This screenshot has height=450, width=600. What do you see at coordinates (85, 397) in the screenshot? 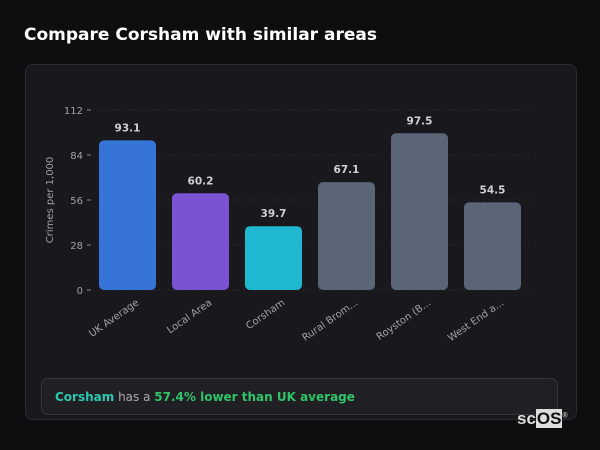
I see `summary-area: Corsham` at bounding box center [85, 397].